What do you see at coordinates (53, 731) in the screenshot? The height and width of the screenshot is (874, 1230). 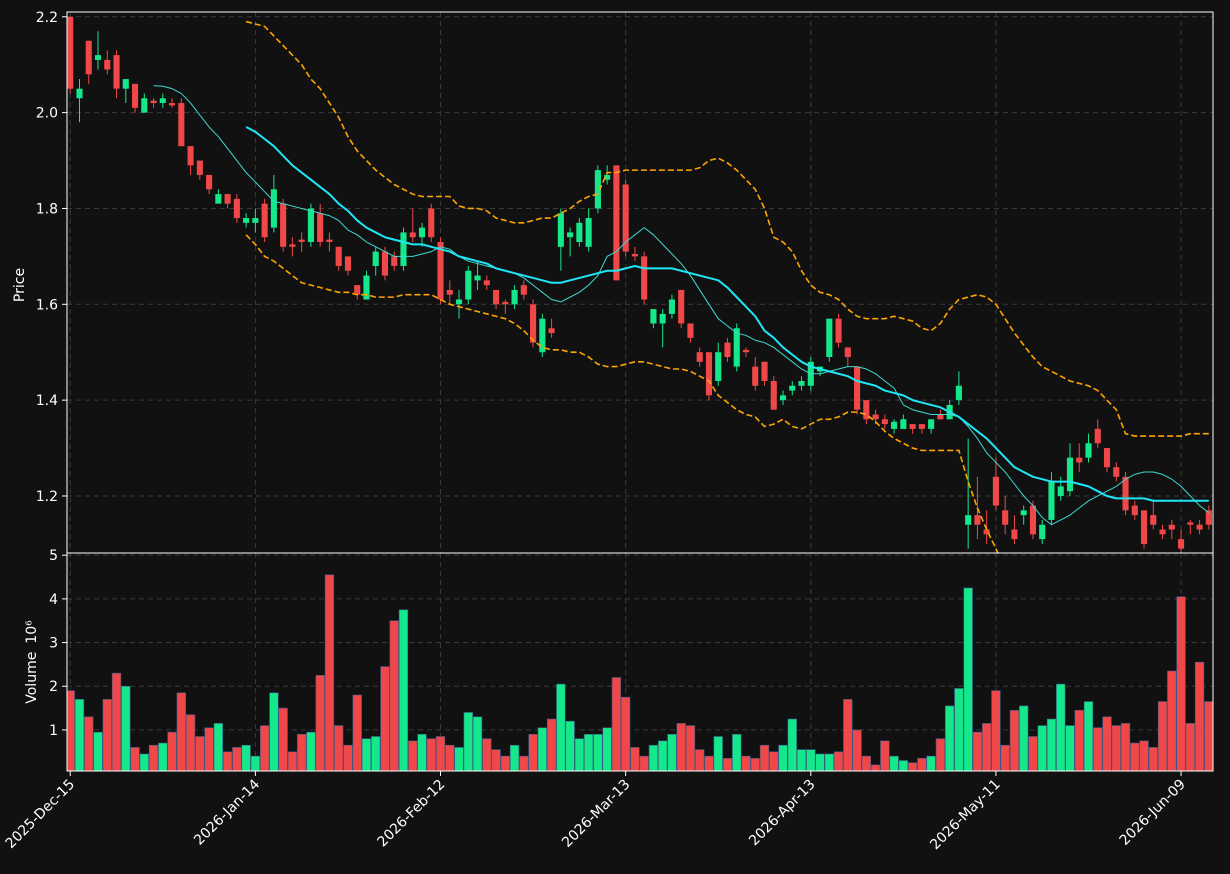 I see `y-tick-label: 1` at bounding box center [53, 731].